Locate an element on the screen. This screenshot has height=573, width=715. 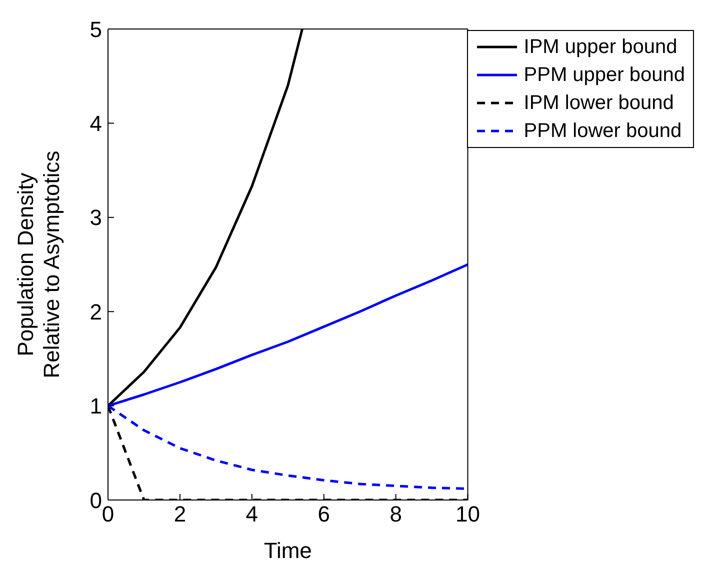
x-tick-label: 10 is located at coordinates (468, 514).